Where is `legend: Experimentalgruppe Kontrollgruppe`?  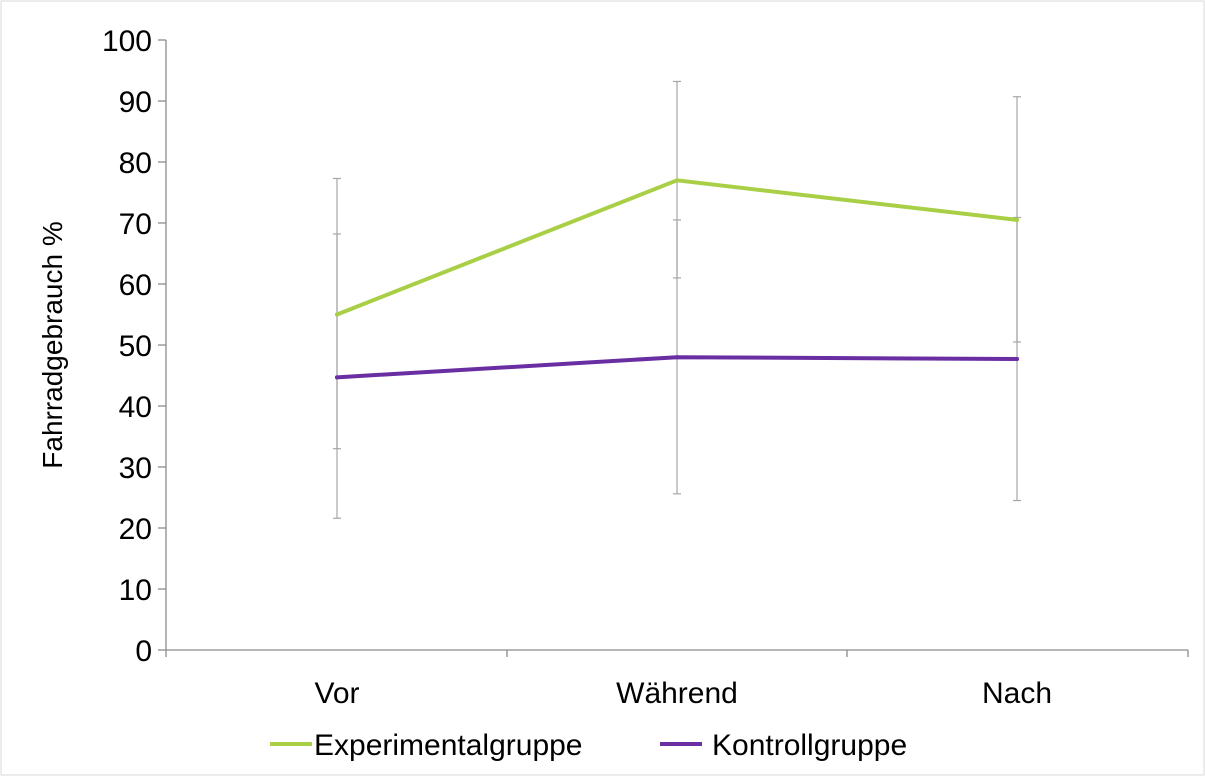 legend: Experimentalgruppe Kontrollgruppe is located at coordinates (588, 745).